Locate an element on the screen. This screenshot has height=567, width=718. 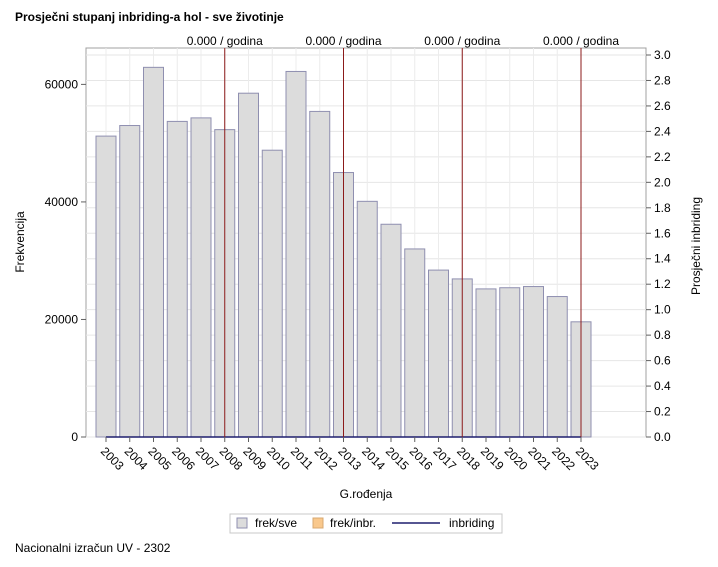
y2-tick-label: 2.0 is located at coordinates (662, 182).